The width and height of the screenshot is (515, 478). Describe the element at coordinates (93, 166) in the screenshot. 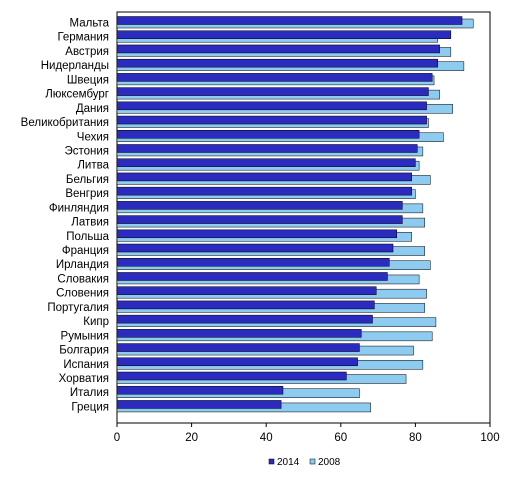

I see `category-label-10: Литва` at that location.